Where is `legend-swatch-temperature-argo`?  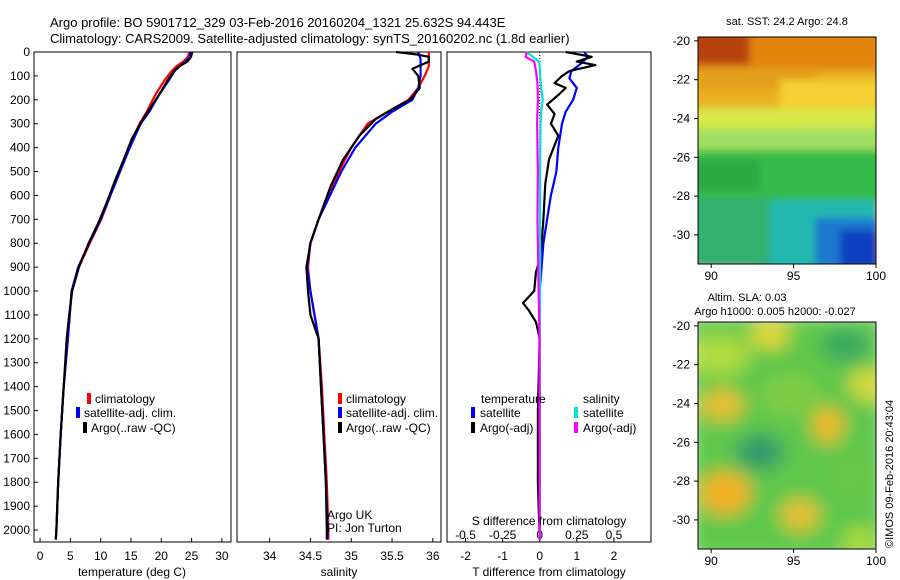 legend-swatch-temperature-argo is located at coordinates (473, 427).